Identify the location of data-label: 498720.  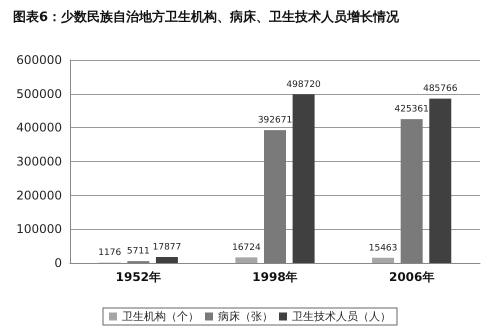
(304, 85).